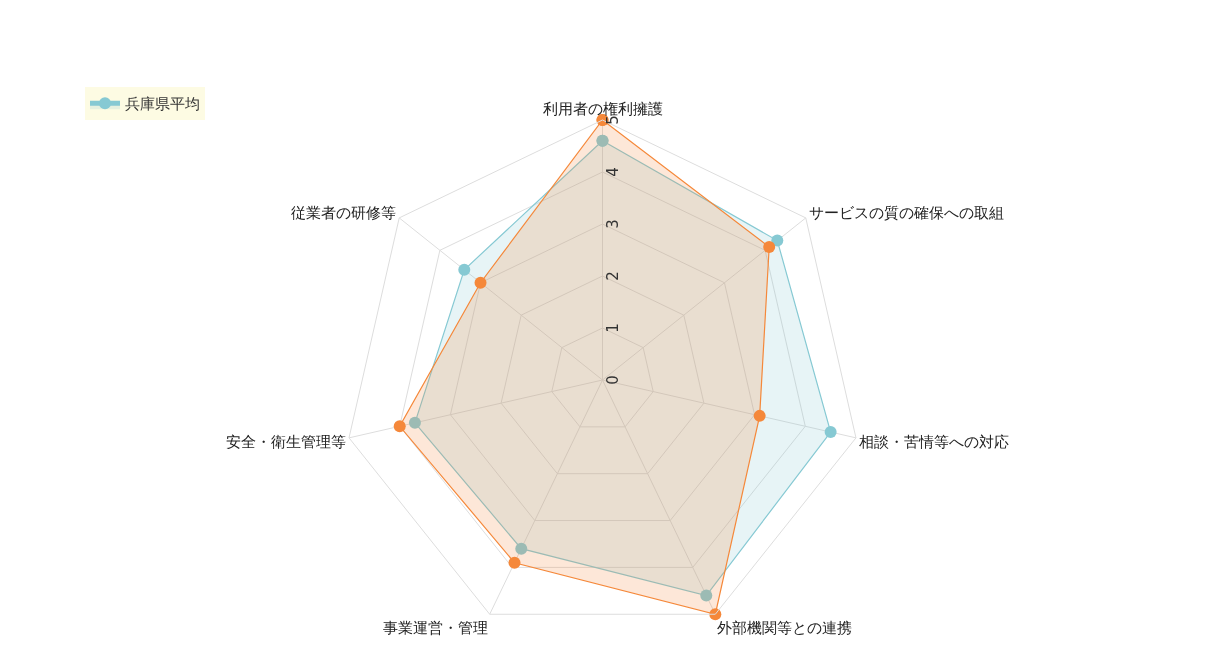 The height and width of the screenshot is (670, 1205). Describe the element at coordinates (784, 628) in the screenshot. I see `spoke-label: 外部機関等との連携` at that location.